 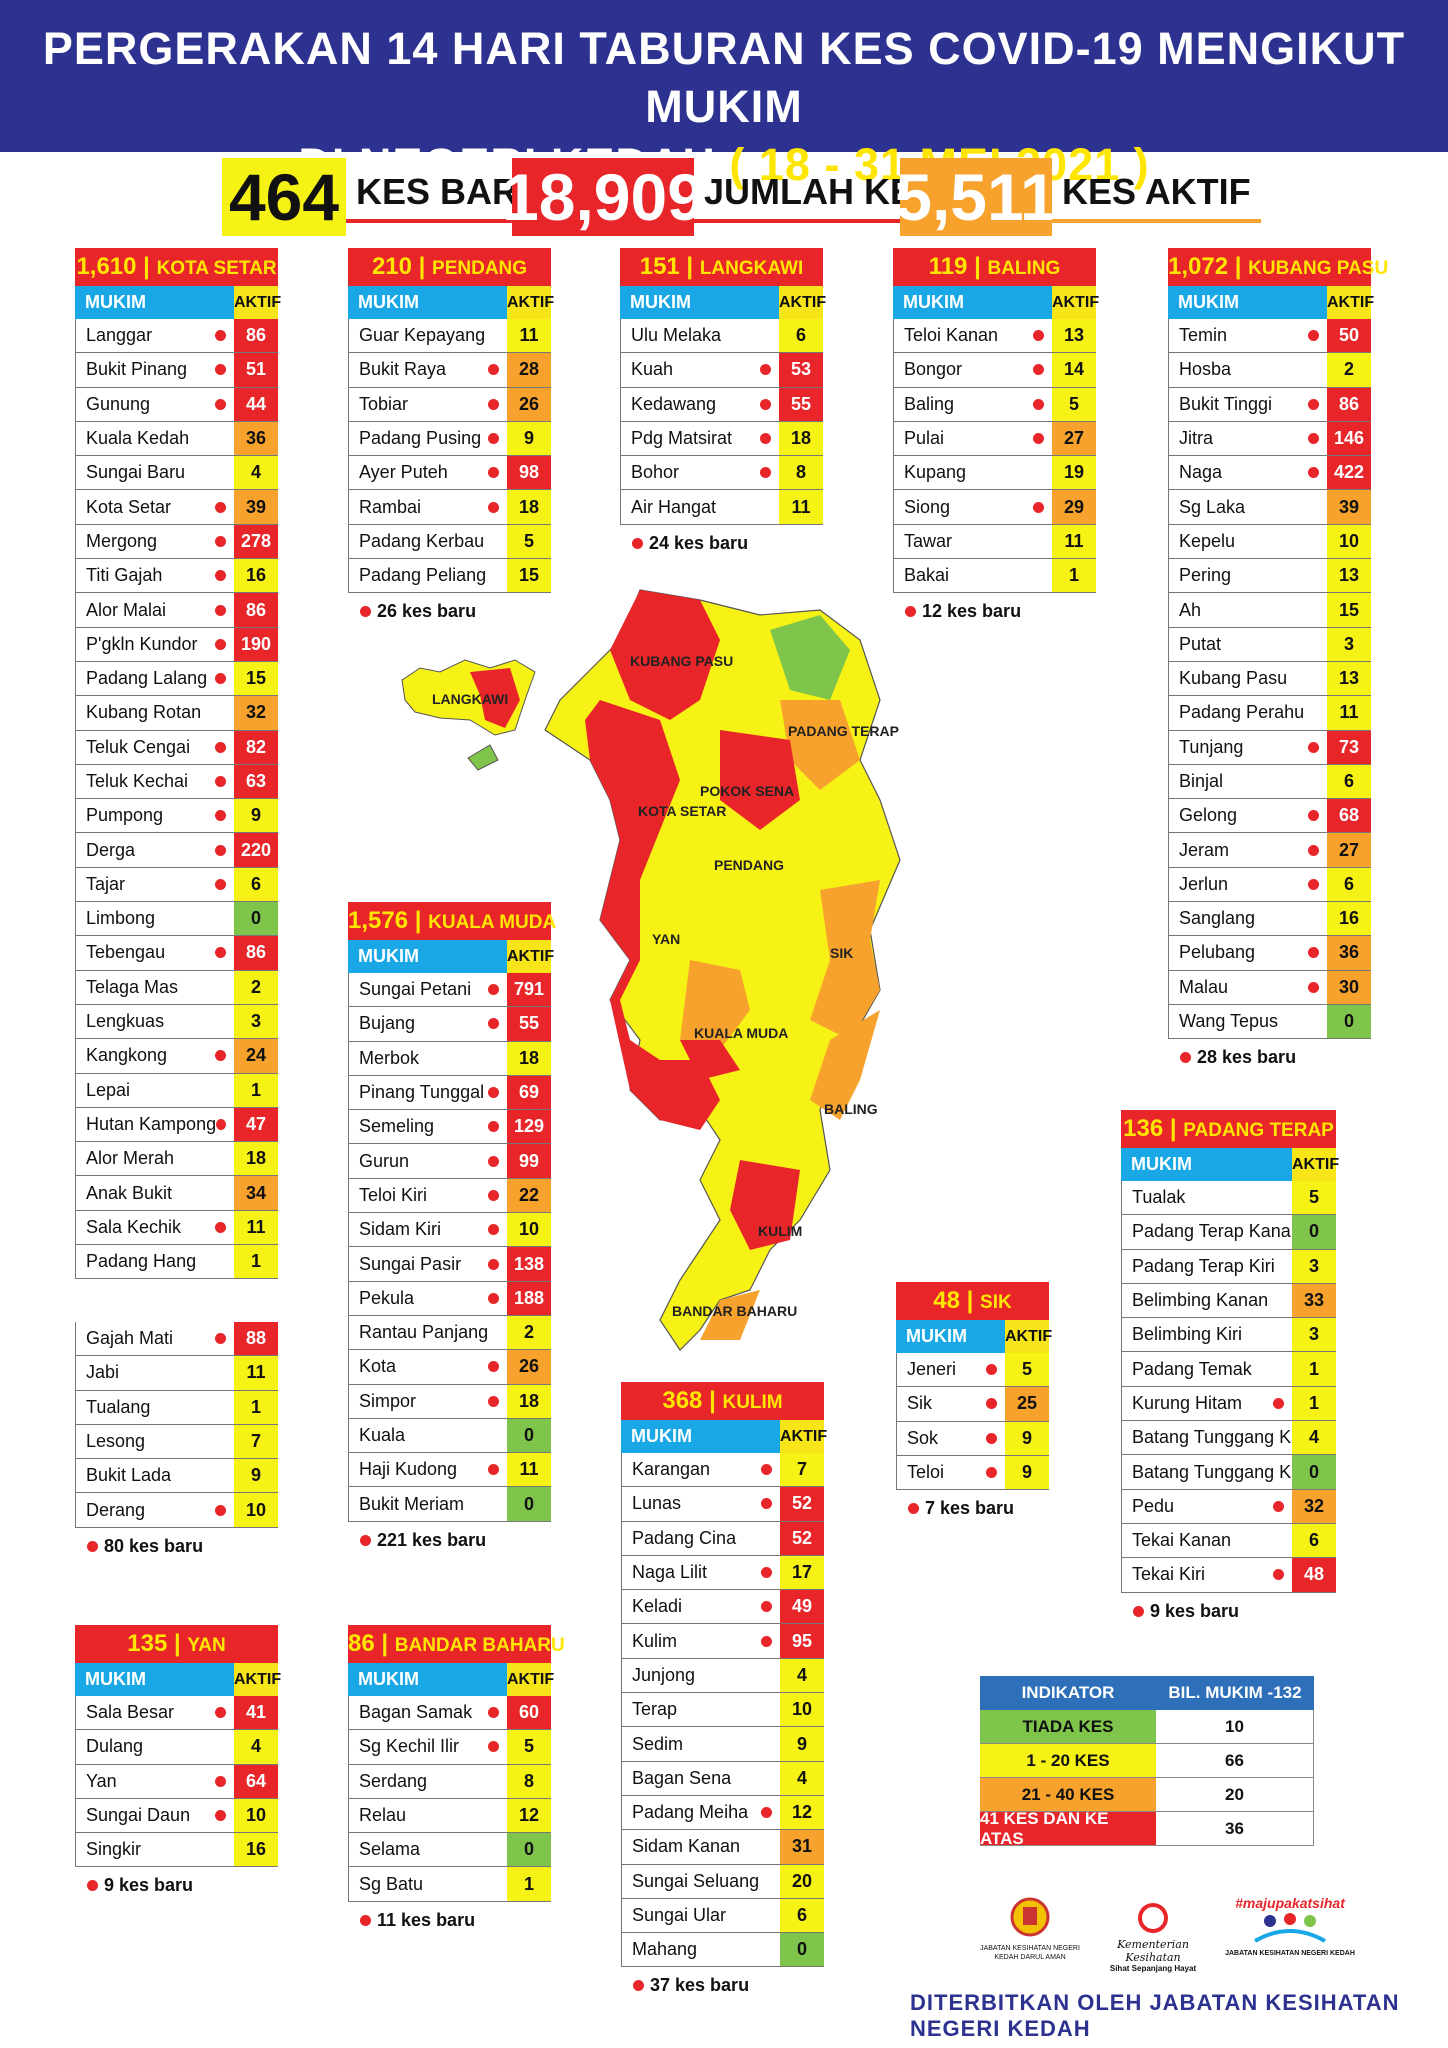 What do you see at coordinates (682, 811) in the screenshot?
I see `map-label-kota-setar: KOTA SETAR` at bounding box center [682, 811].